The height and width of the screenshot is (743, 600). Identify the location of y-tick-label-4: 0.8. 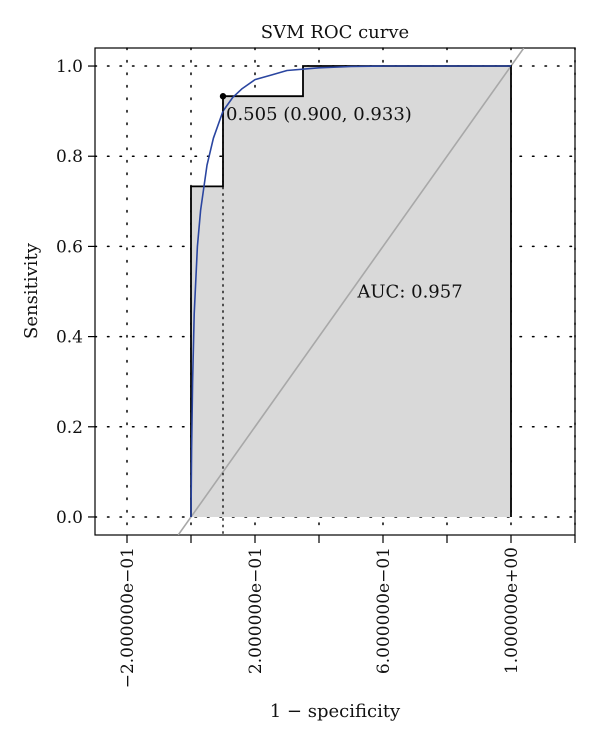
(69, 157).